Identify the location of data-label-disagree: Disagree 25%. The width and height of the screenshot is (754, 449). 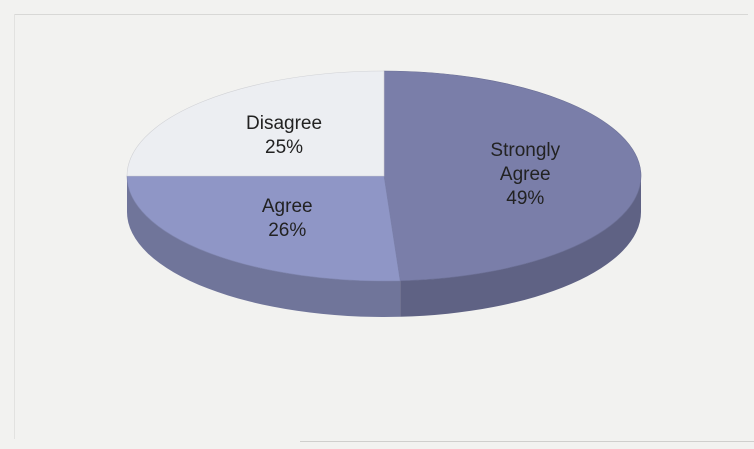
(284, 135).